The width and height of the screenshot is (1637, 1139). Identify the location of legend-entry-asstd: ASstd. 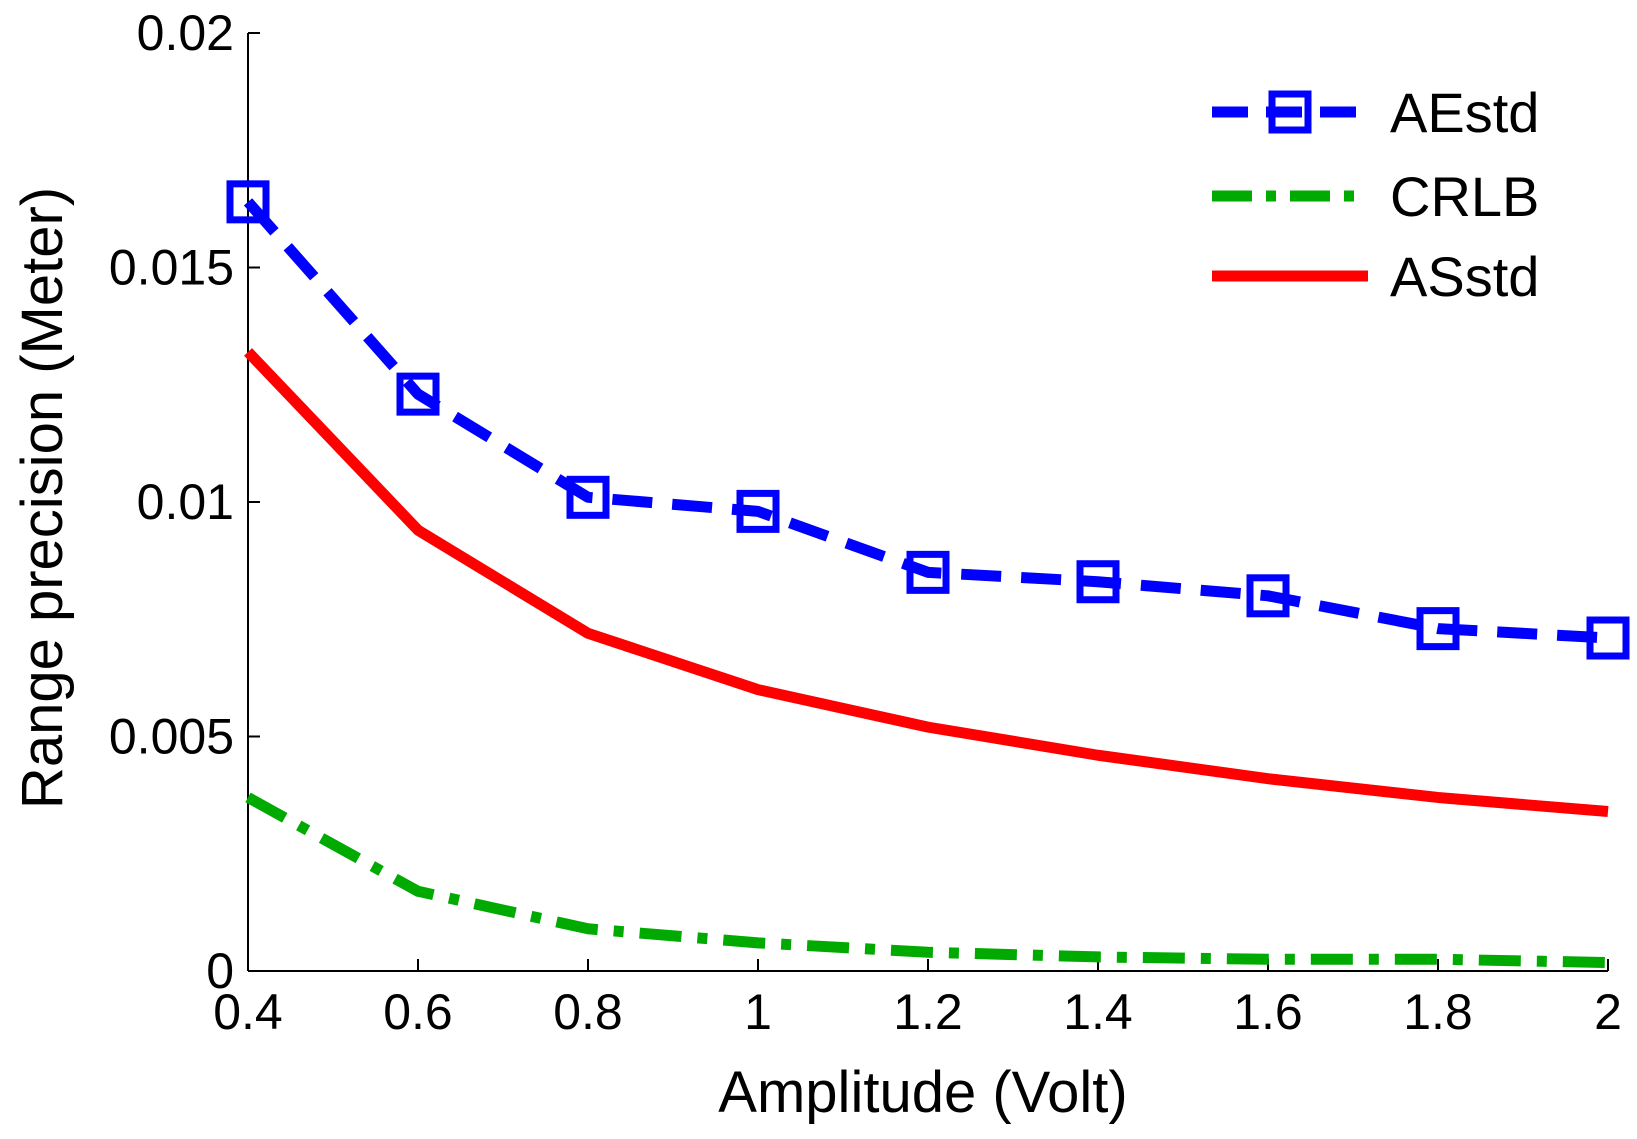
(1375, 276).